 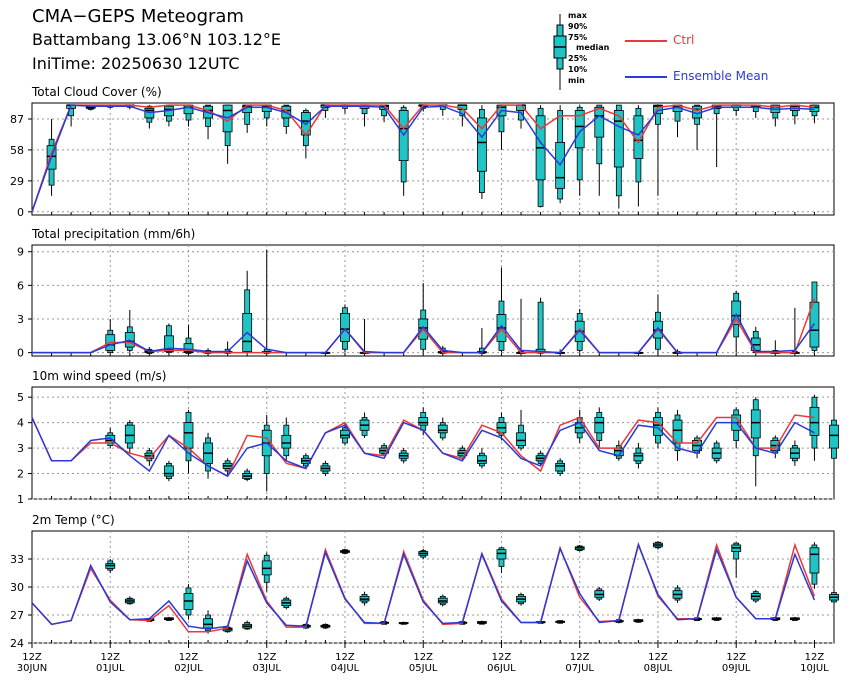 What do you see at coordinates (814, 668) in the screenshot?
I see `x-tick-label-date: 10JUL` at bounding box center [814, 668].